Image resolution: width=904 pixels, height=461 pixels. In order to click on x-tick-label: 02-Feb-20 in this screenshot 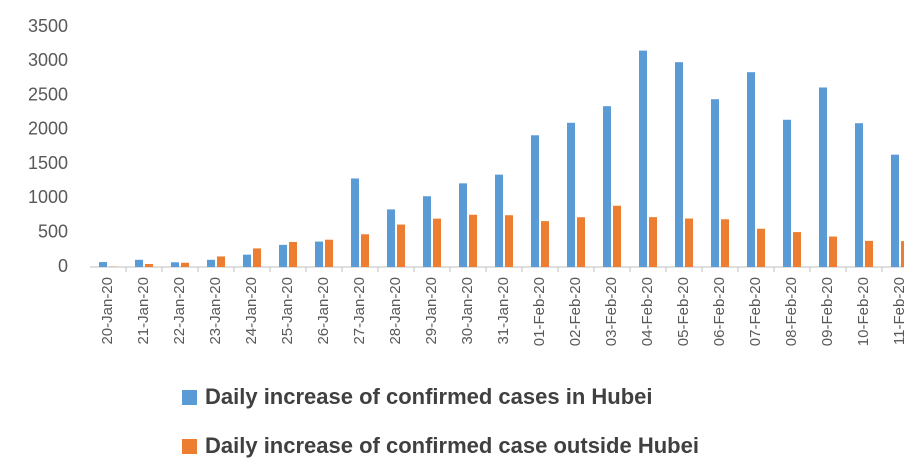, I will do `click(575, 311)`.